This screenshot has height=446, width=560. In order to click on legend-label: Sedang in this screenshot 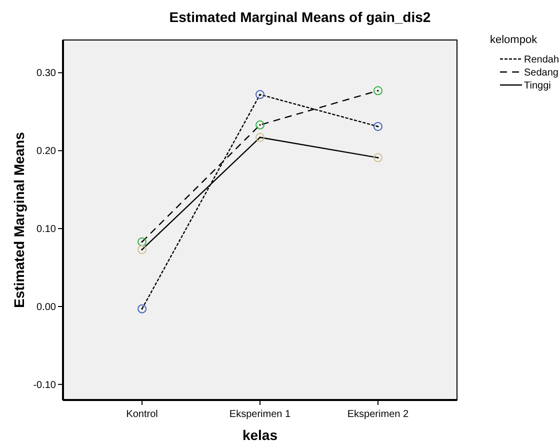, I will do `click(541, 73)`.